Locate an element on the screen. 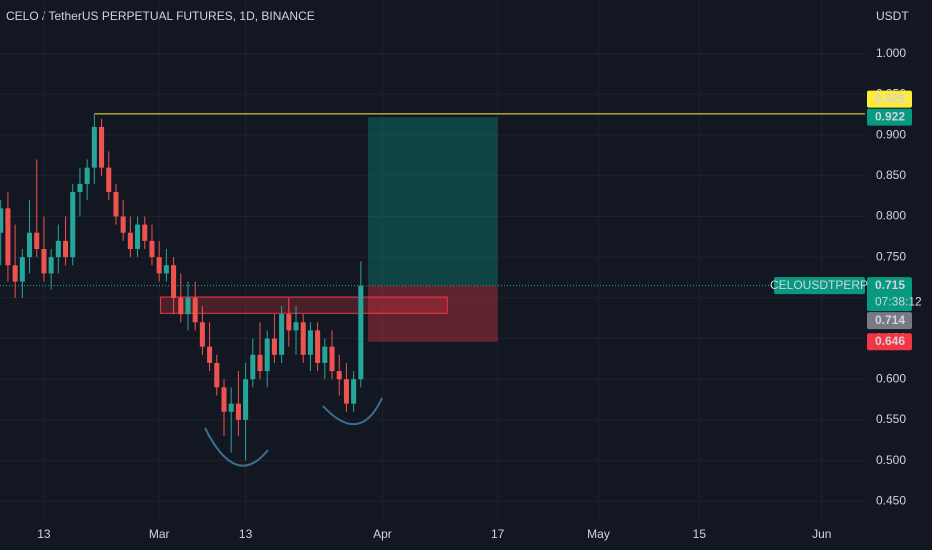 The width and height of the screenshot is (932, 550). y-tick-label: 0.850 is located at coordinates (891, 175).